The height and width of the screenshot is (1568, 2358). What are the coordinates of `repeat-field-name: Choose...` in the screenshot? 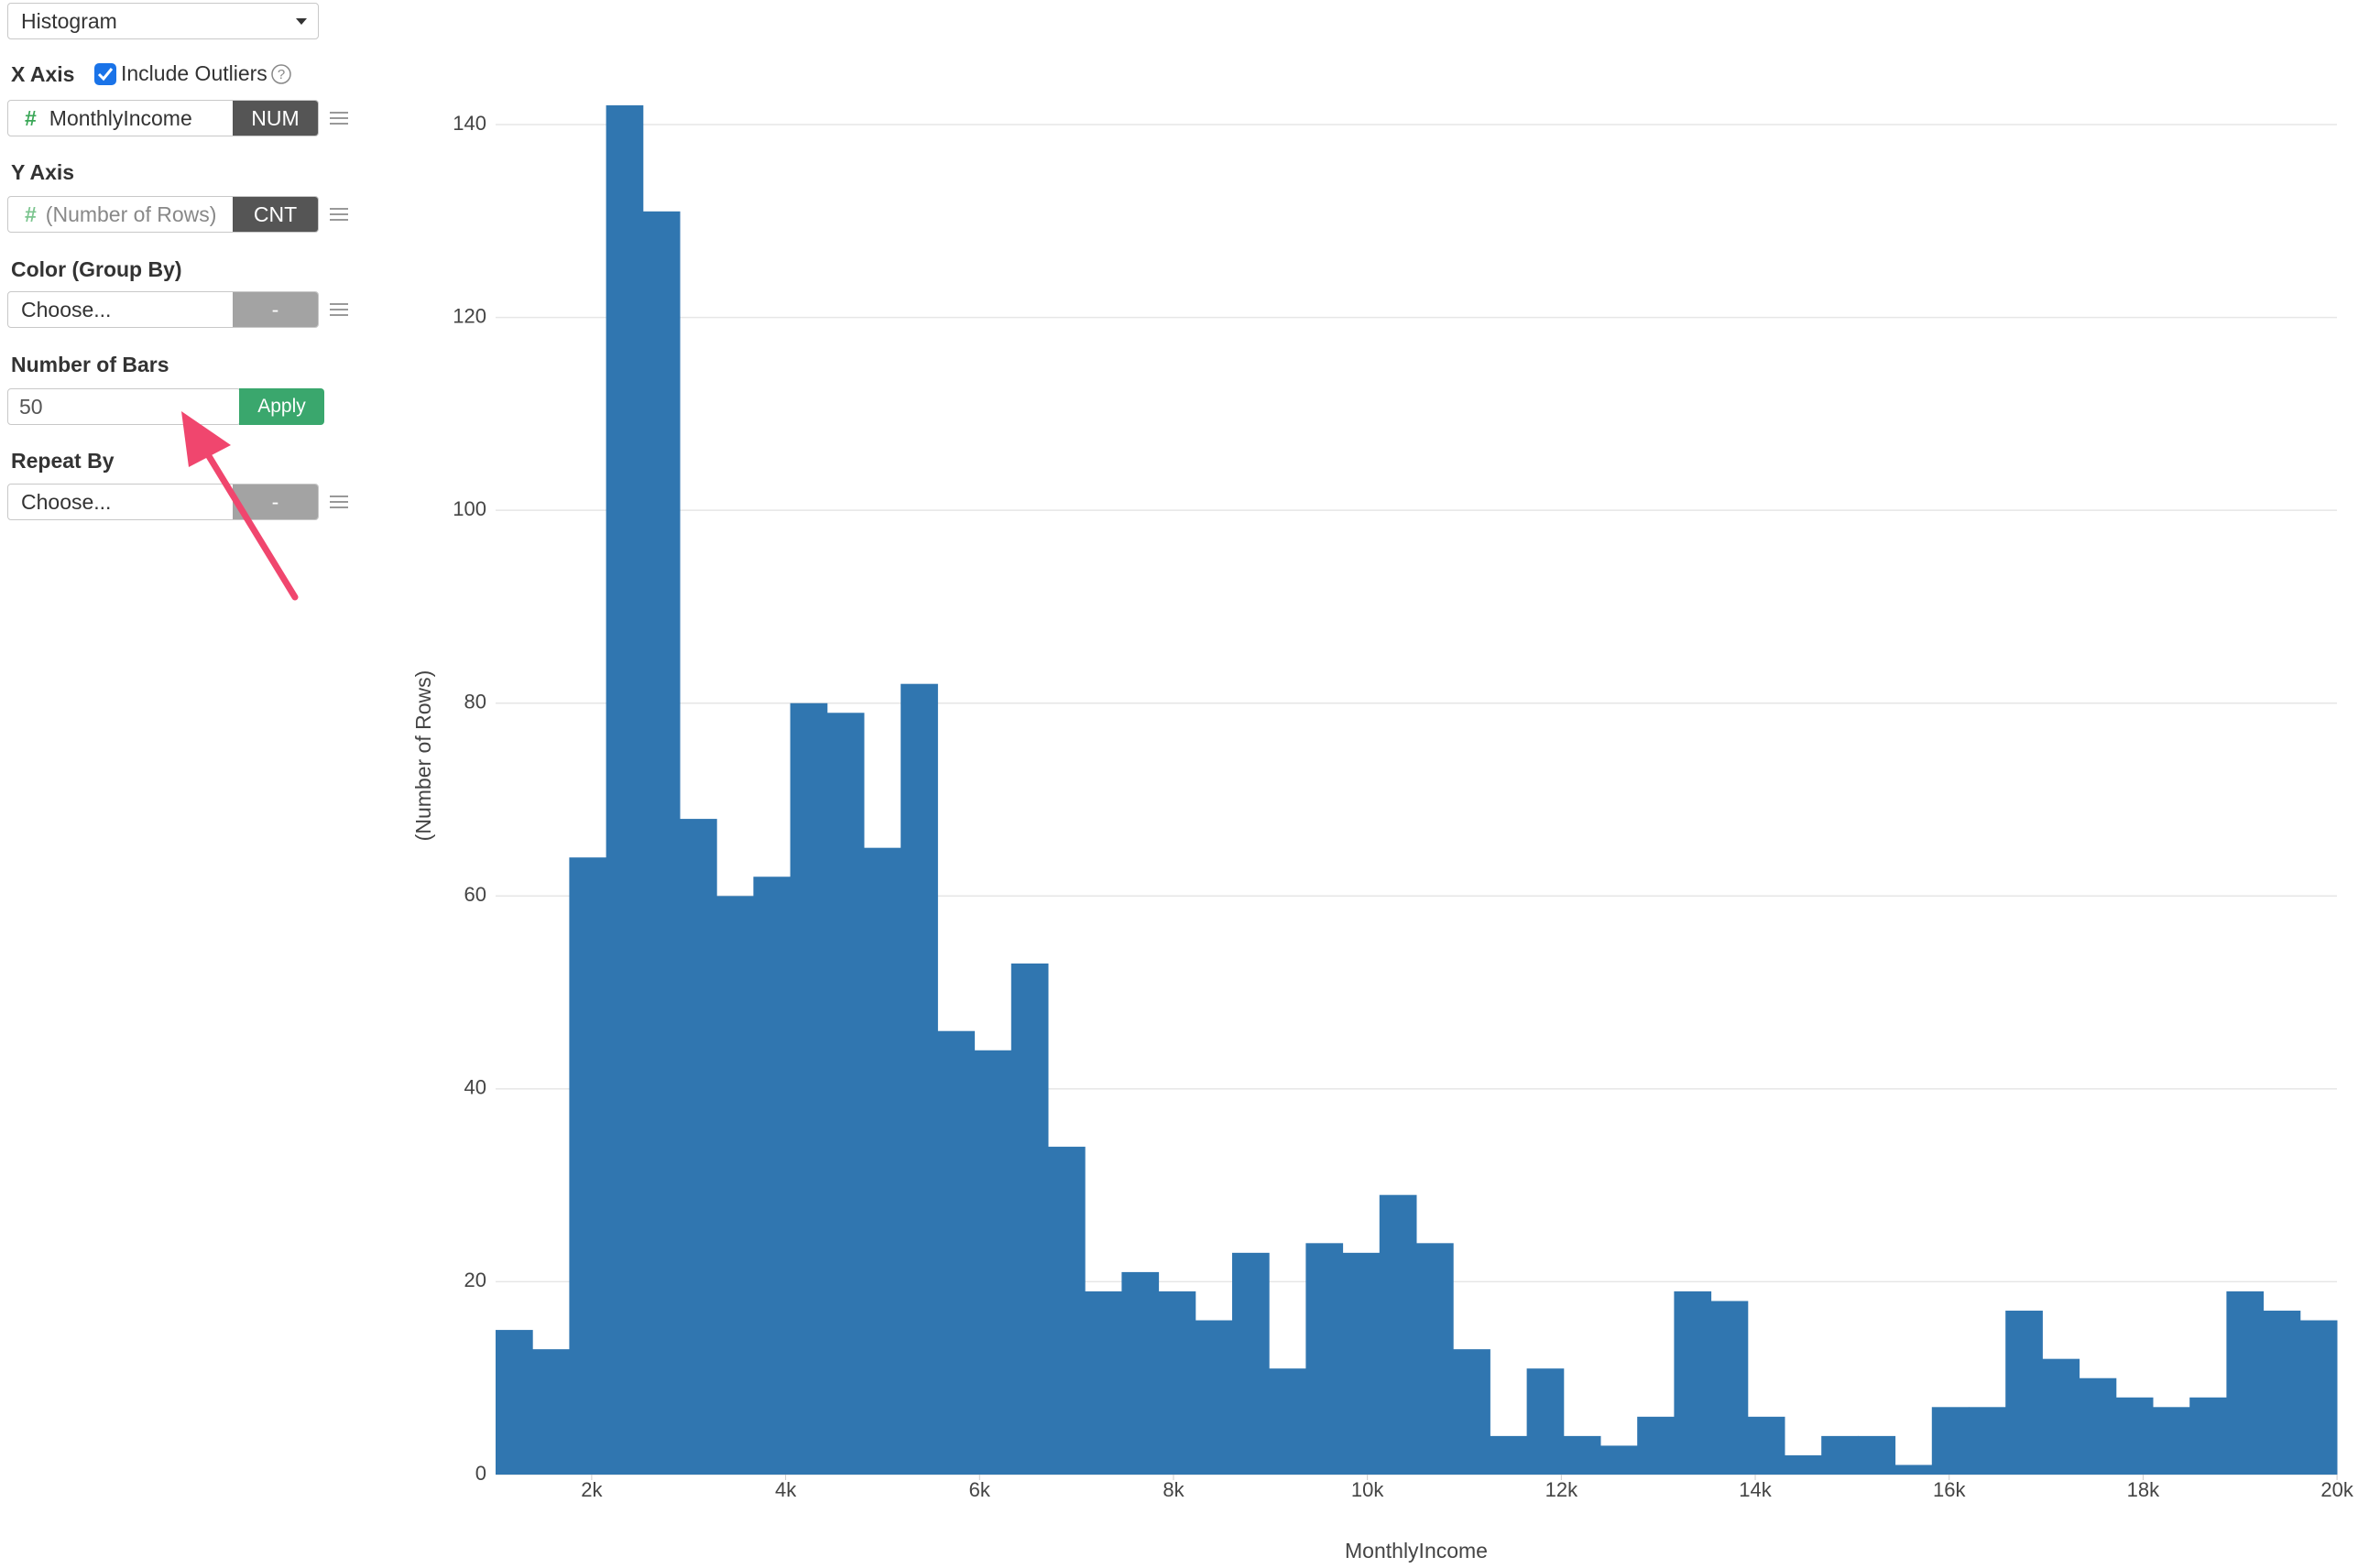 It's located at (66, 502).